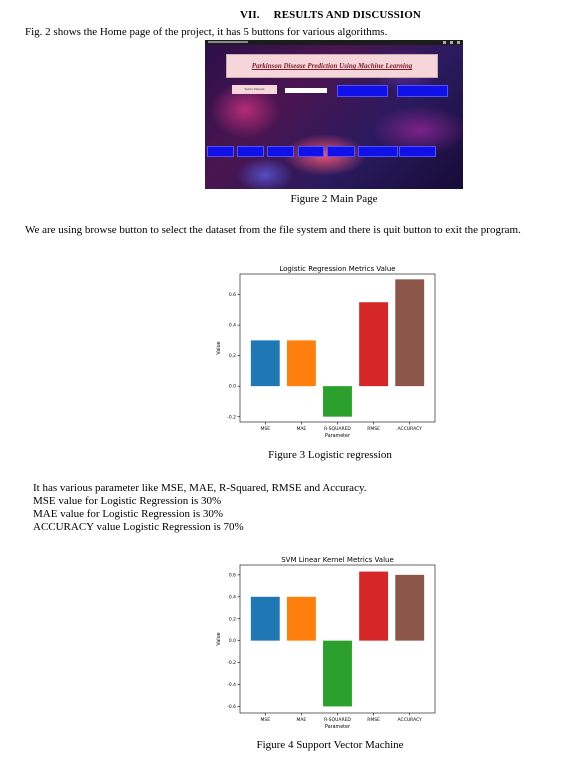 This screenshot has width=570, height=762. Describe the element at coordinates (337, 727) in the screenshot. I see `svm-chart-xlabel: Parameter` at that location.